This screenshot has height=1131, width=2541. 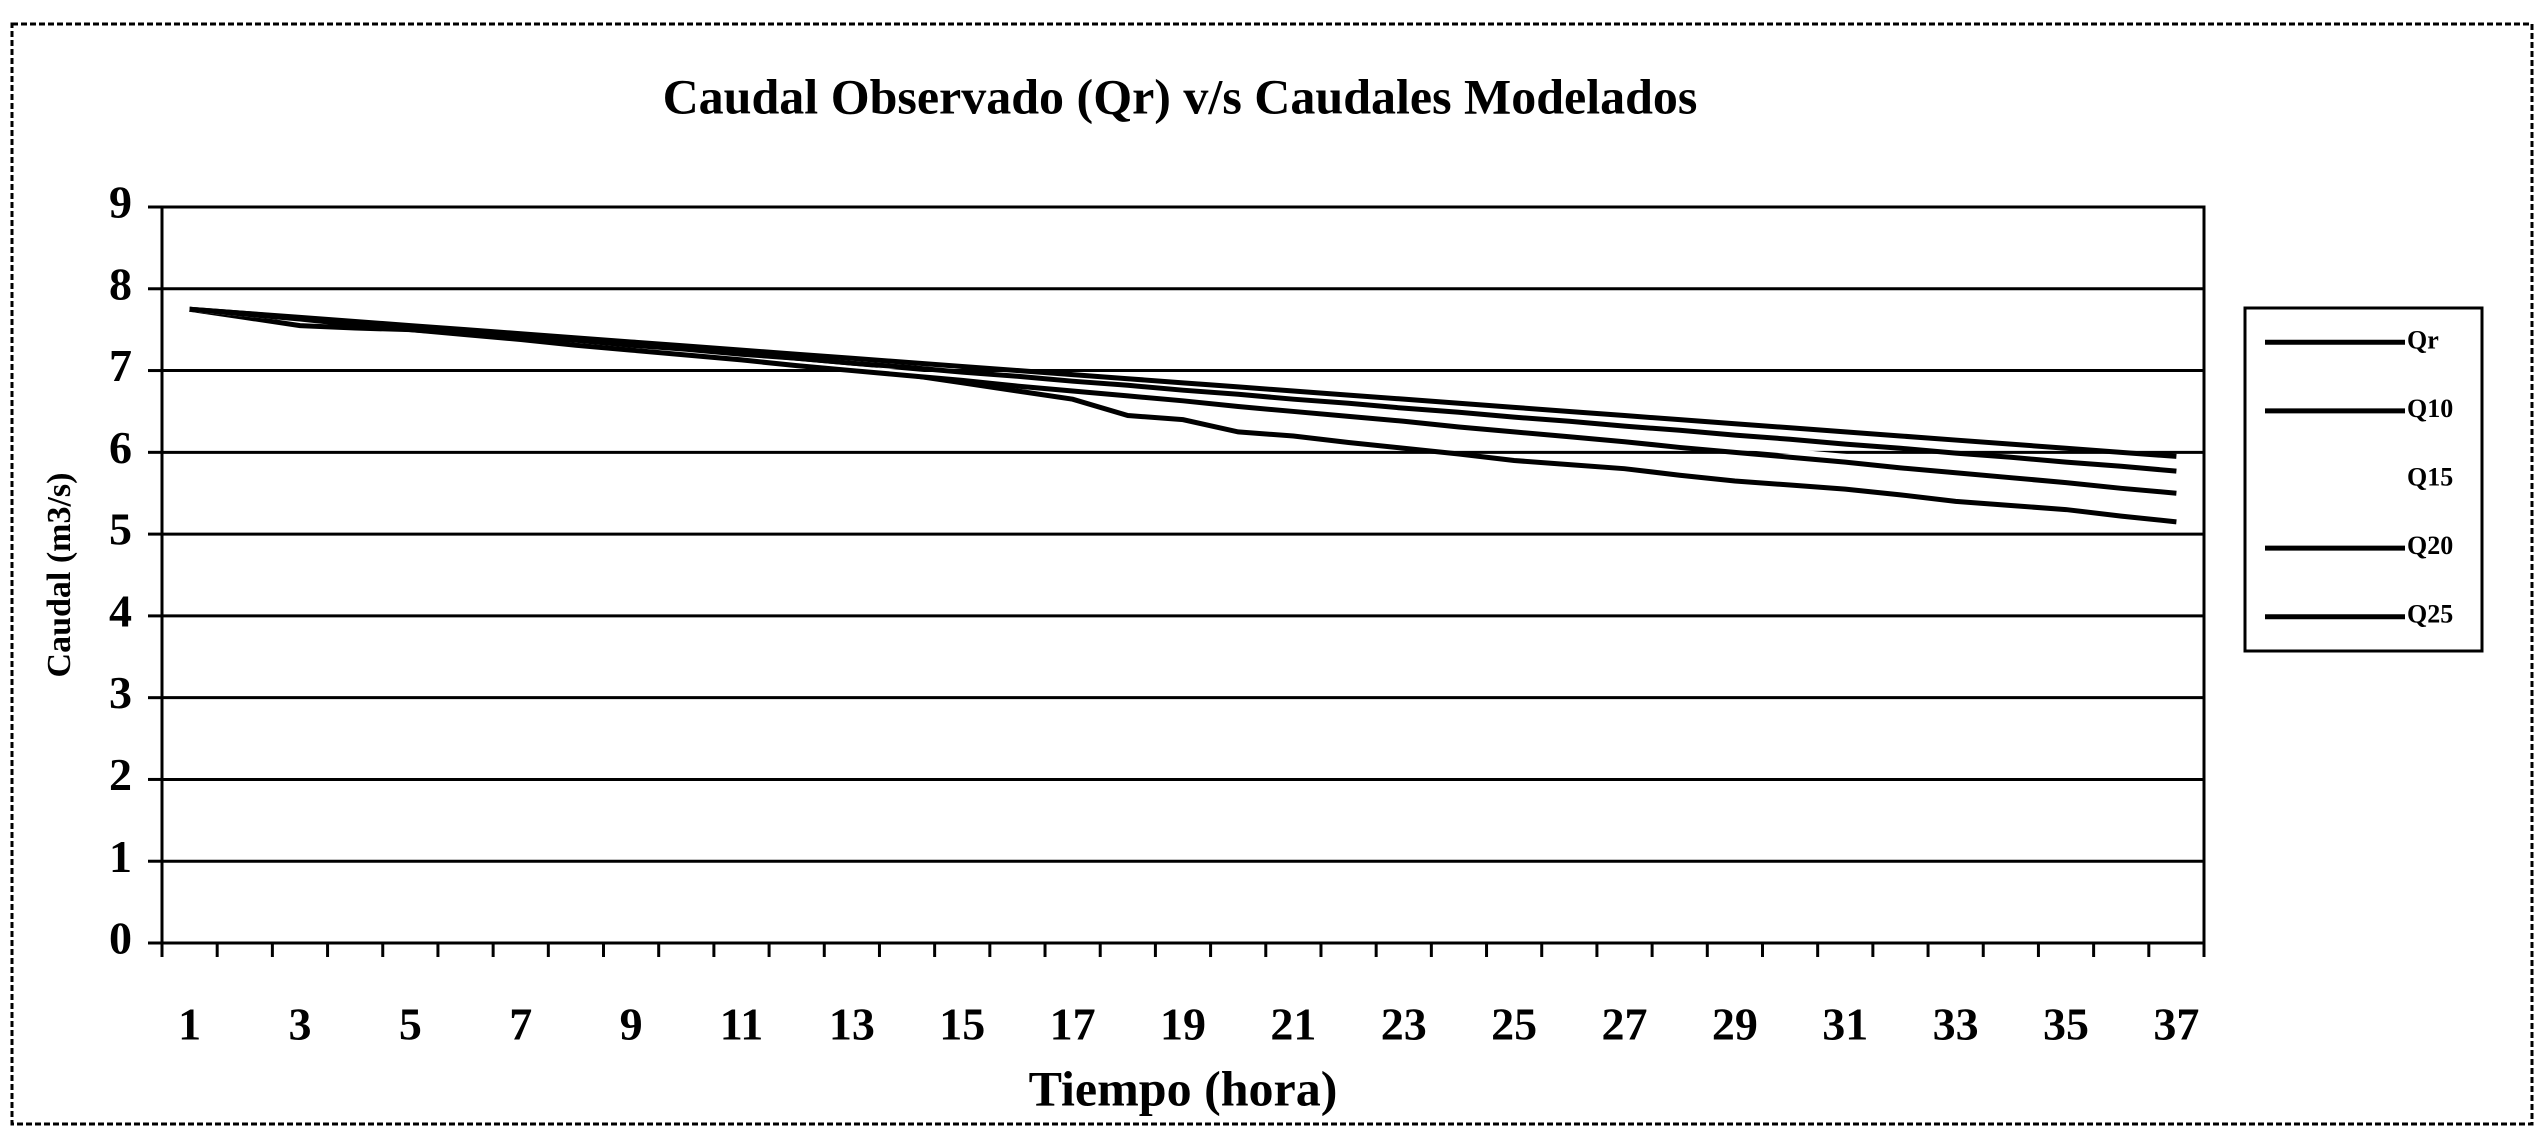 I want to click on y-tick-label: 9, so click(x=120, y=202).